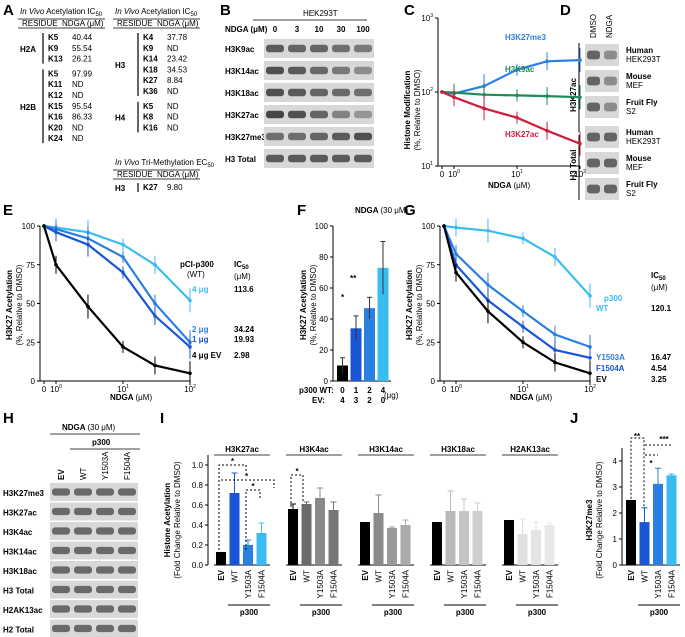  Describe the element at coordinates (639, 132) in the screenshot. I see `d-species: Human` at that location.